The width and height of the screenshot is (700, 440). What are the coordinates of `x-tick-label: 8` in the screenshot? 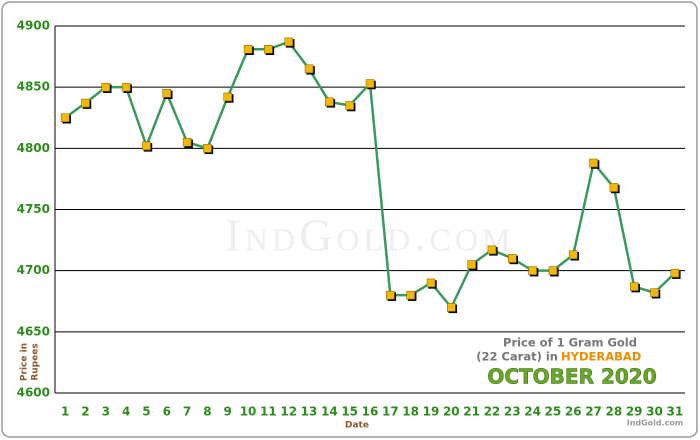 It's located at (207, 412).